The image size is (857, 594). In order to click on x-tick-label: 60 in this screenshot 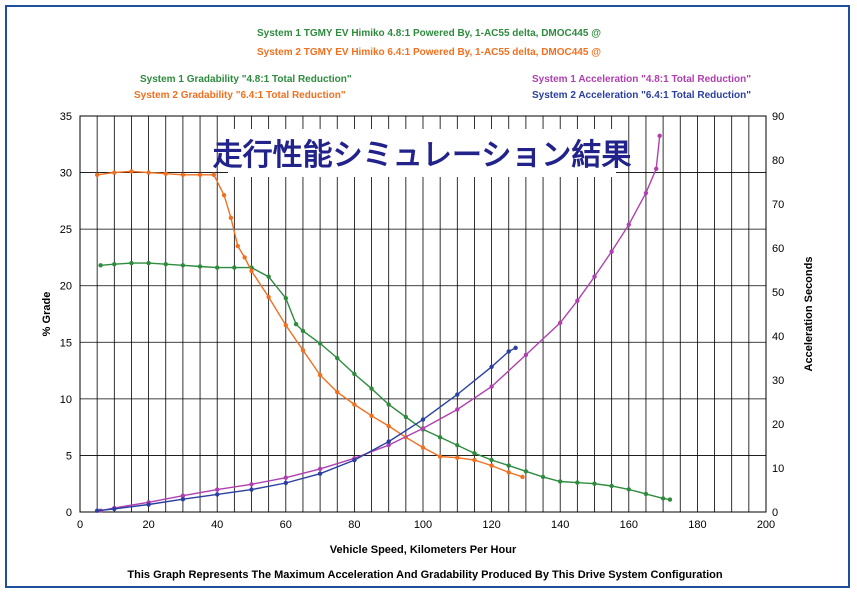, I will do `click(286, 525)`.